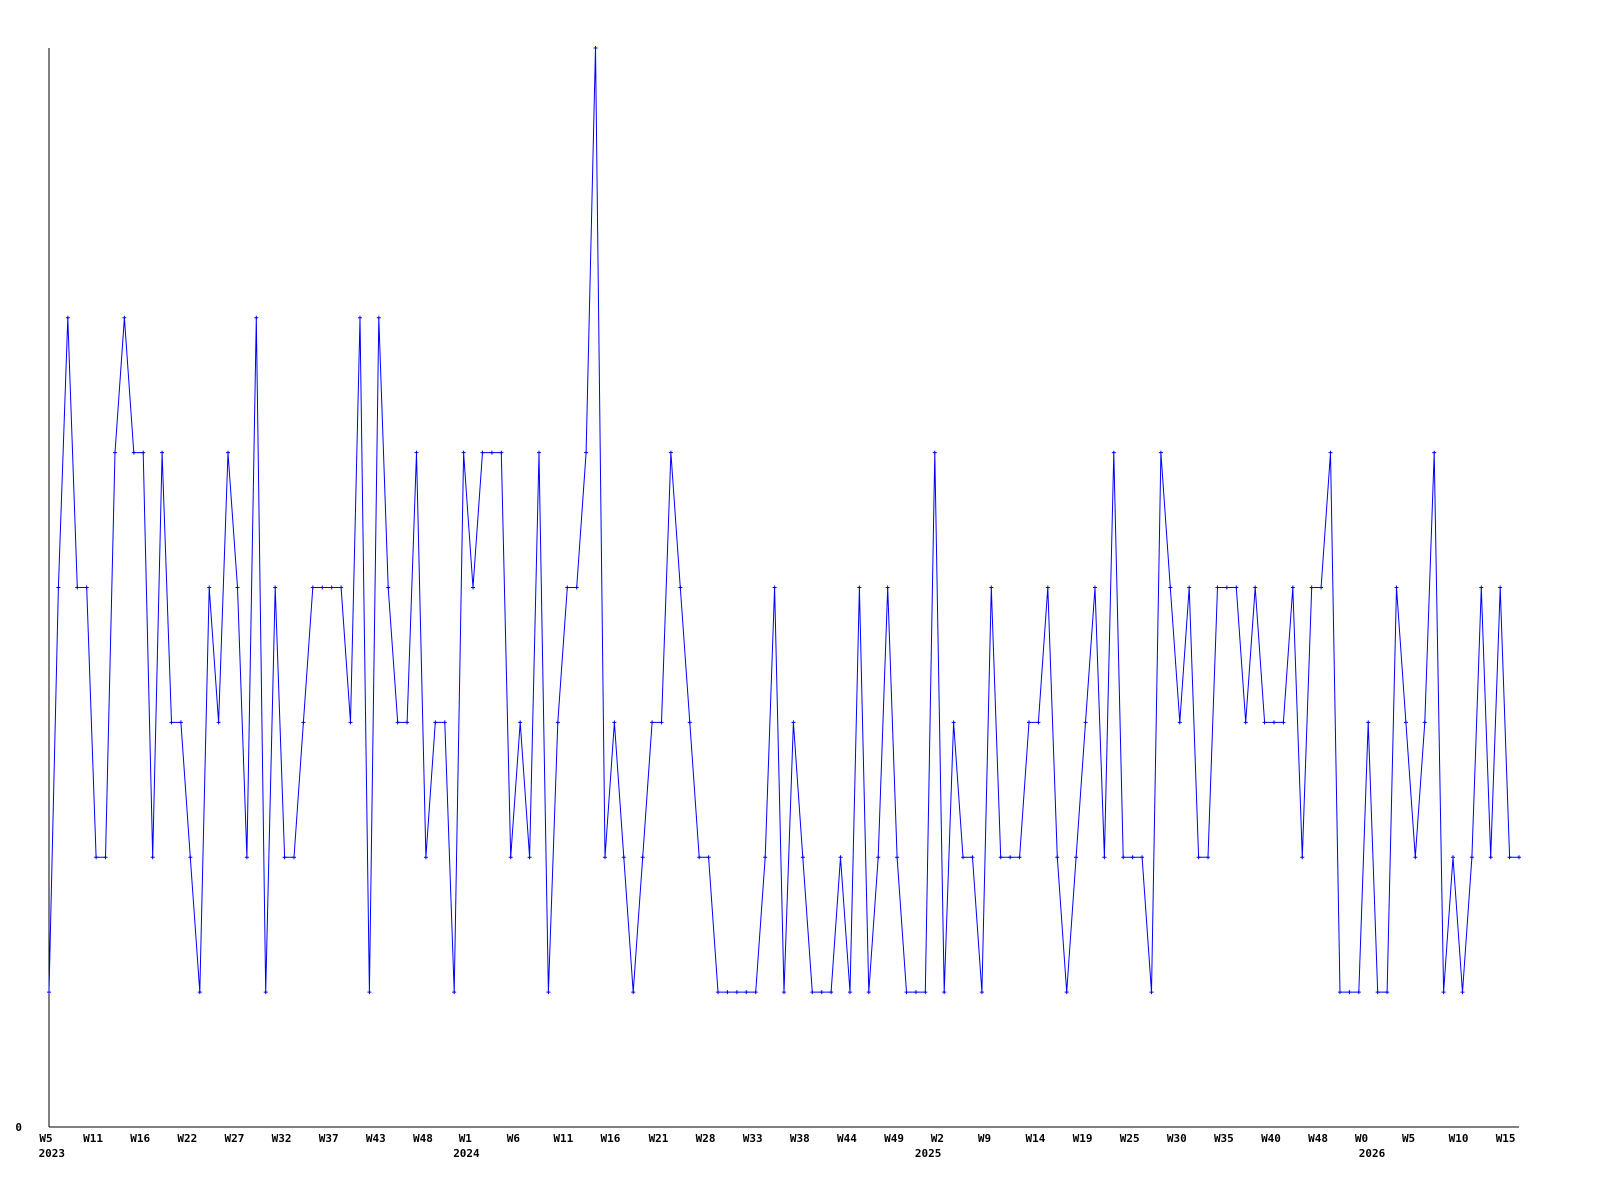  What do you see at coordinates (45, 1138) in the screenshot?
I see `x-tick-label: W5` at bounding box center [45, 1138].